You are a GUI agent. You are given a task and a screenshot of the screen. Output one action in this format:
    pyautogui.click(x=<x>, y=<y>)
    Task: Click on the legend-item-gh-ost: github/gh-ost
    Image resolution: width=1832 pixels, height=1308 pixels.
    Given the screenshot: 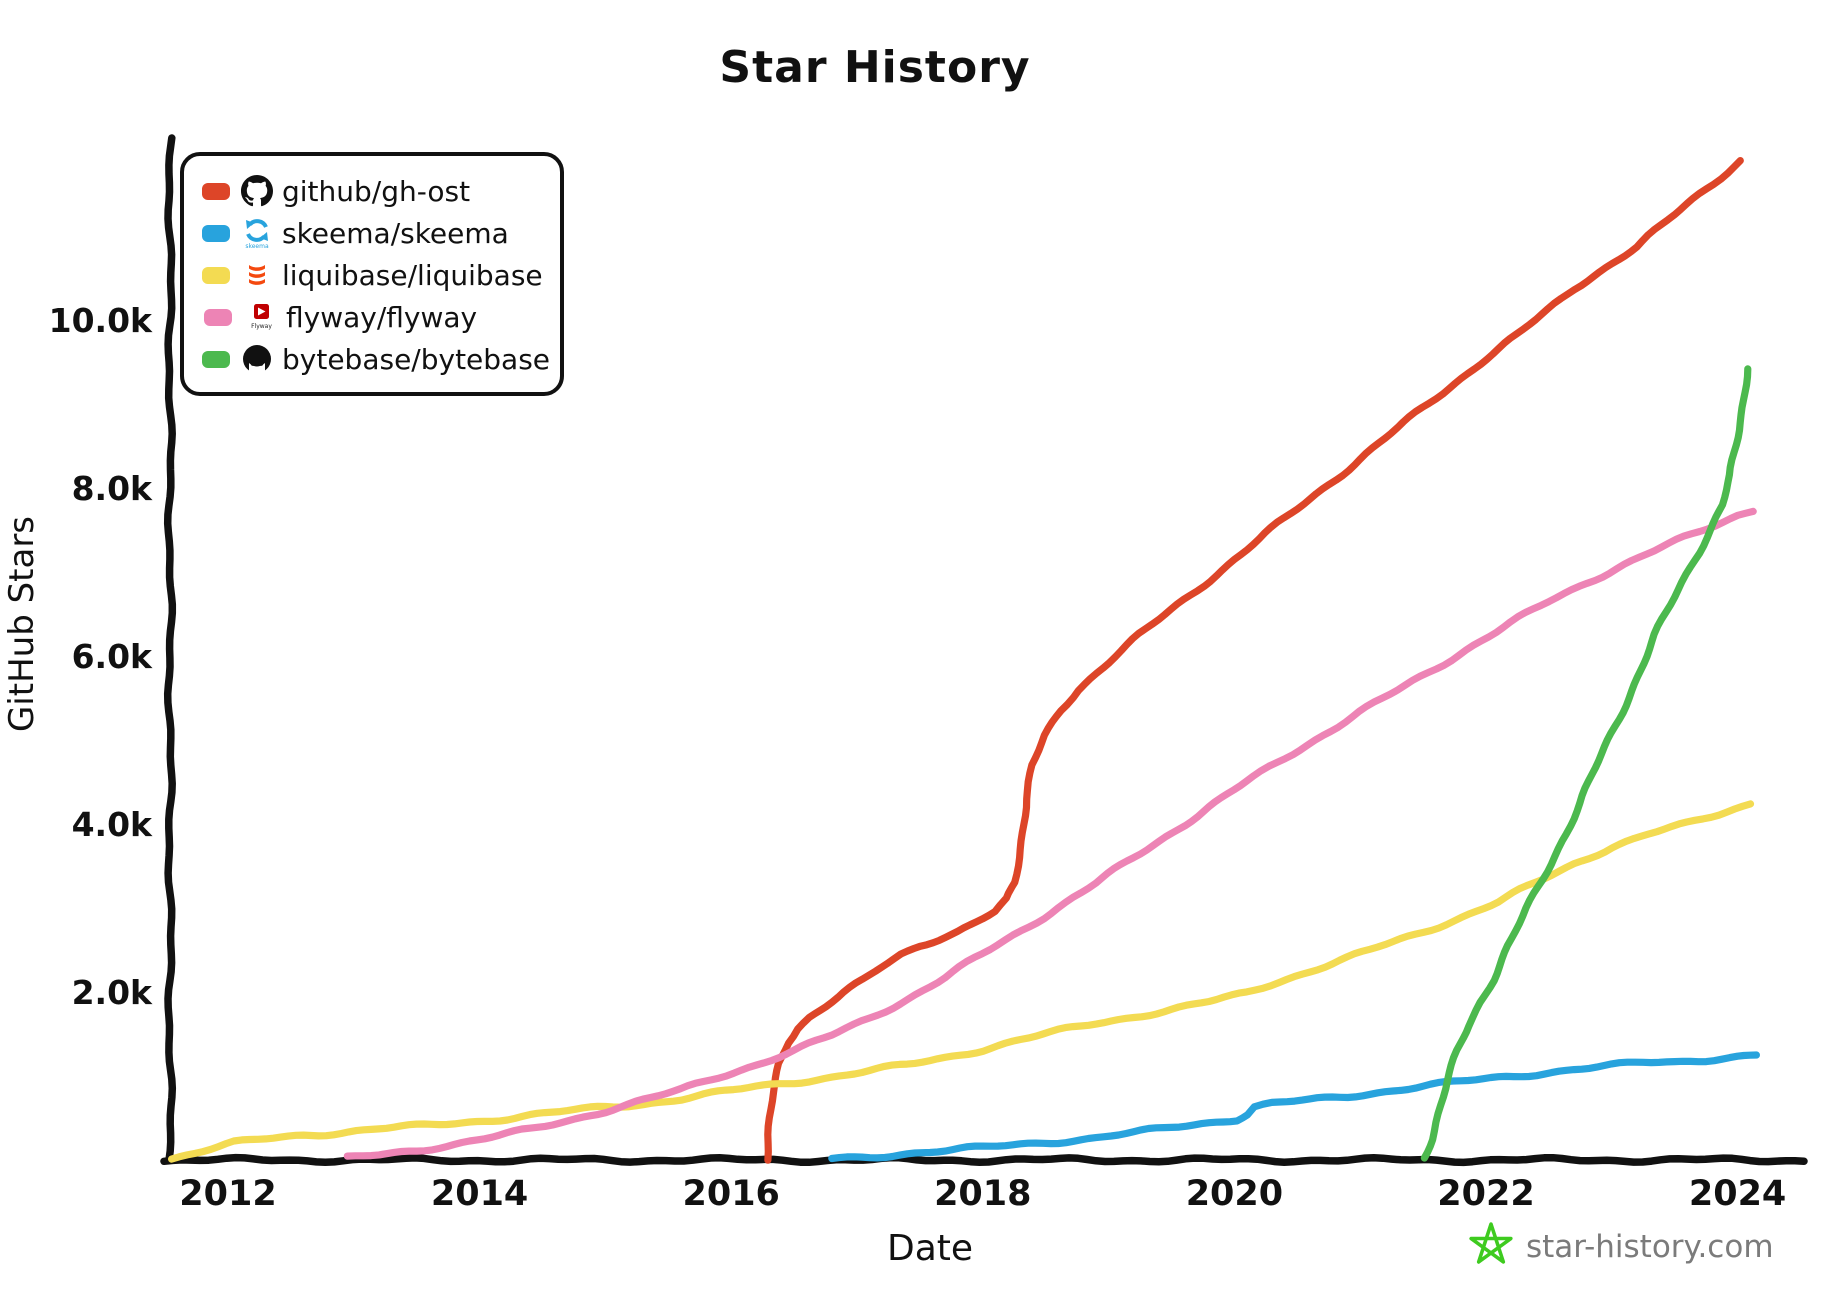 What is the action you would take?
    pyautogui.click(x=376, y=191)
    